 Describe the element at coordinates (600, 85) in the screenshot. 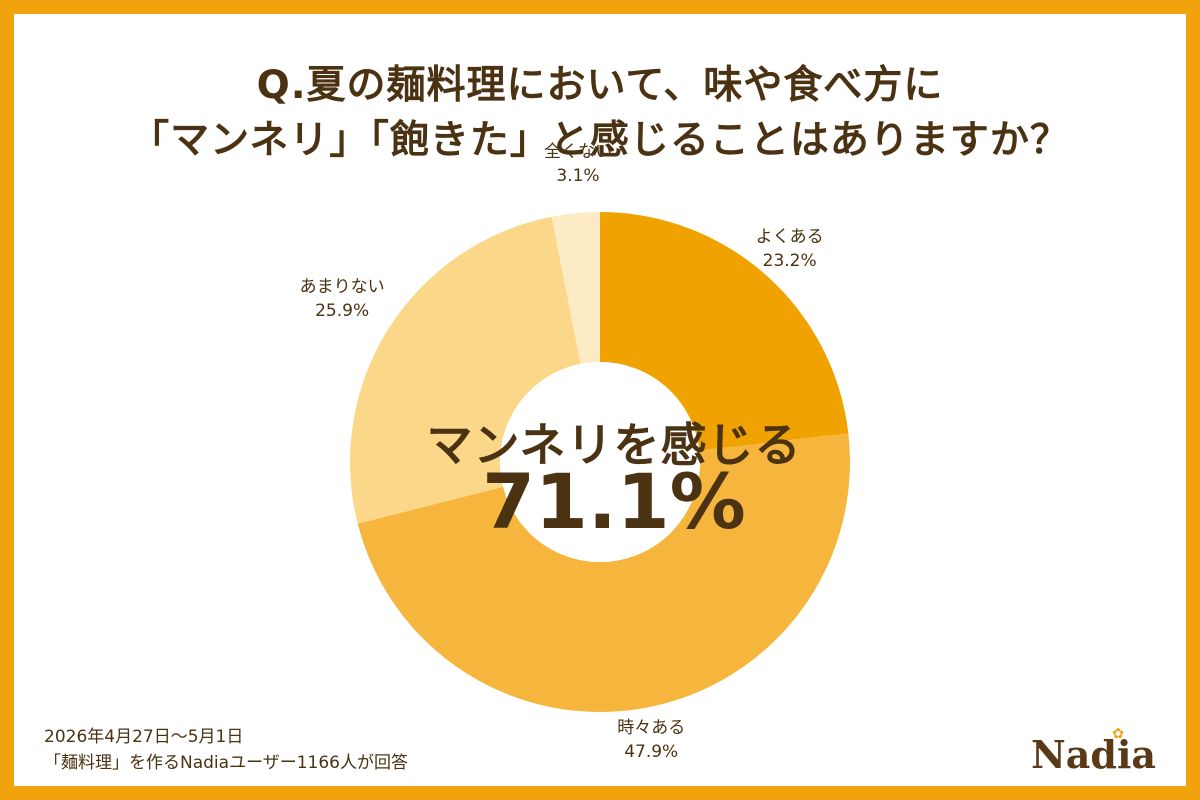

I see `chart-title-line-1: Q.夏の麺料理において、味や食べ方に` at that location.